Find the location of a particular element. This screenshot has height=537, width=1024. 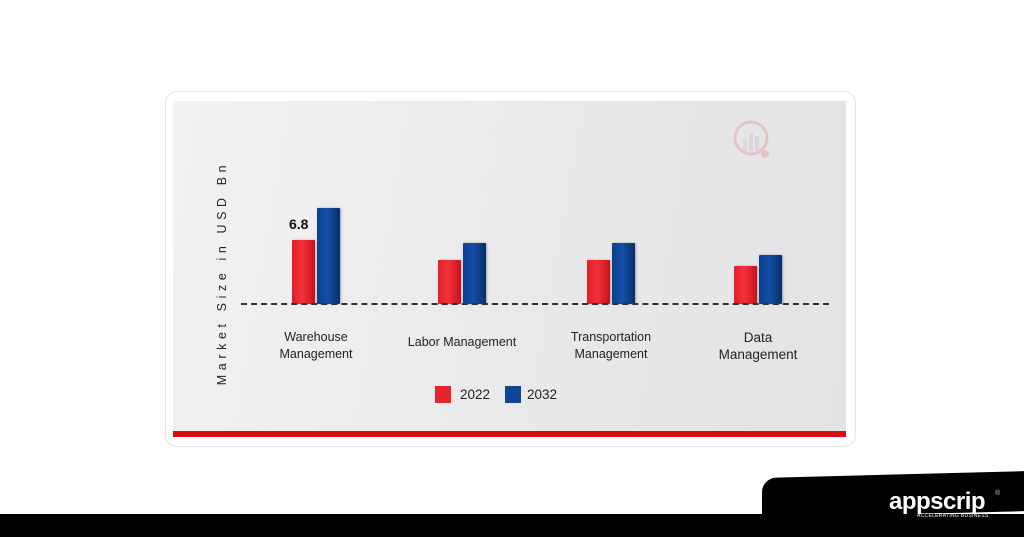

brand-tagline: ACCELERATING BUSINESS is located at coordinates (953, 516).